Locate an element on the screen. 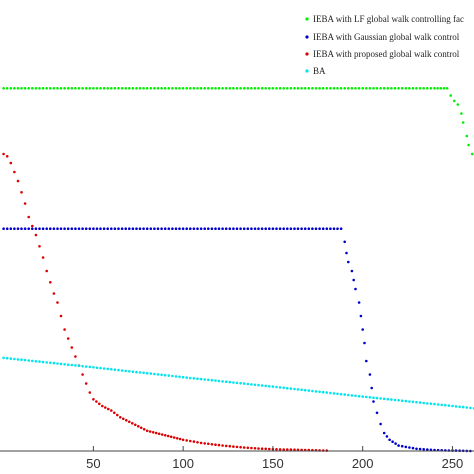 Image resolution: width=474 pixels, height=474 pixels. legend-label: IEBA with LF global walk controlling fac is located at coordinates (388, 19).